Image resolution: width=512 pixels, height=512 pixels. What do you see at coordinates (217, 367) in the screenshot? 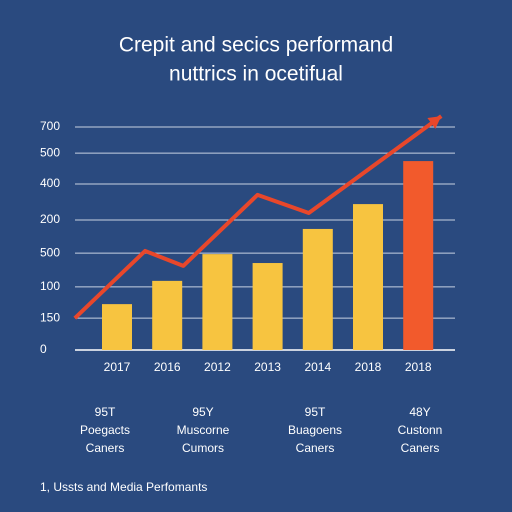
I see `x-tick-label: 2012` at bounding box center [217, 367].